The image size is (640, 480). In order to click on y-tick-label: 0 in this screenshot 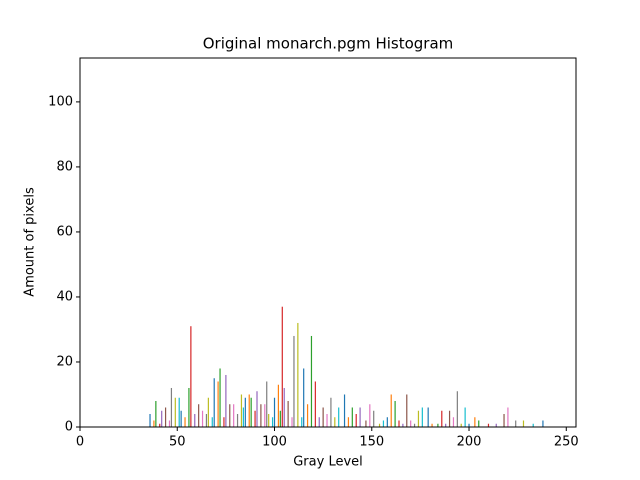, I will do `click(69, 427)`.